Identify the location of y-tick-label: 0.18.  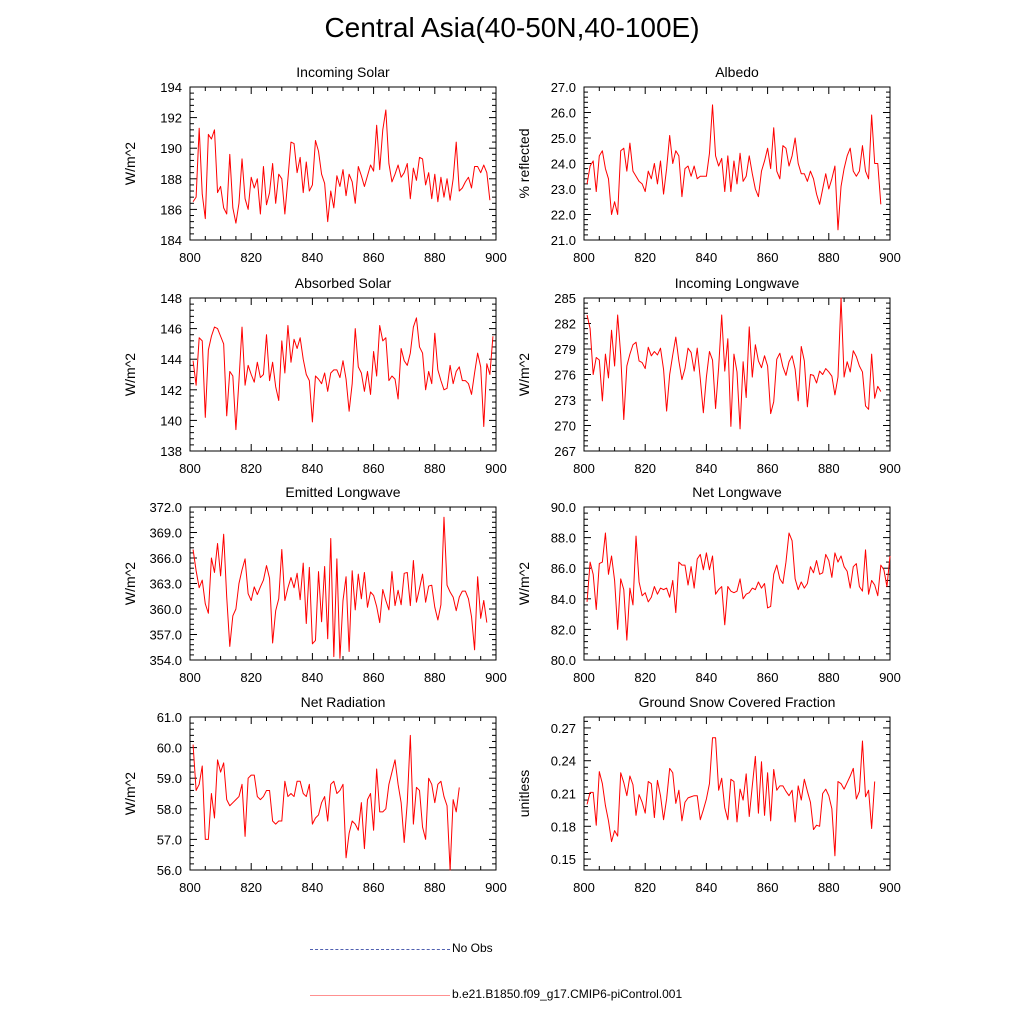
(563, 826).